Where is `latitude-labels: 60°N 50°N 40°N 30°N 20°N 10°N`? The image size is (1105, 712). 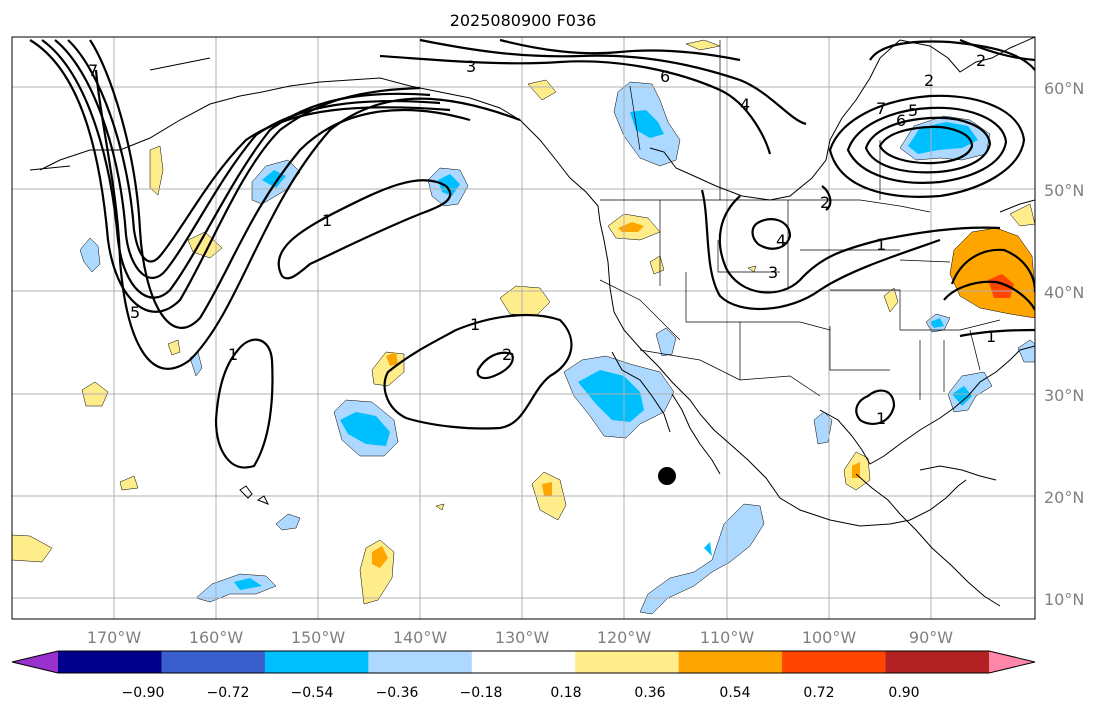
latitude-labels: 60°N 50°N 40°N 30°N 20°N 10°N is located at coordinates (1064, 344).